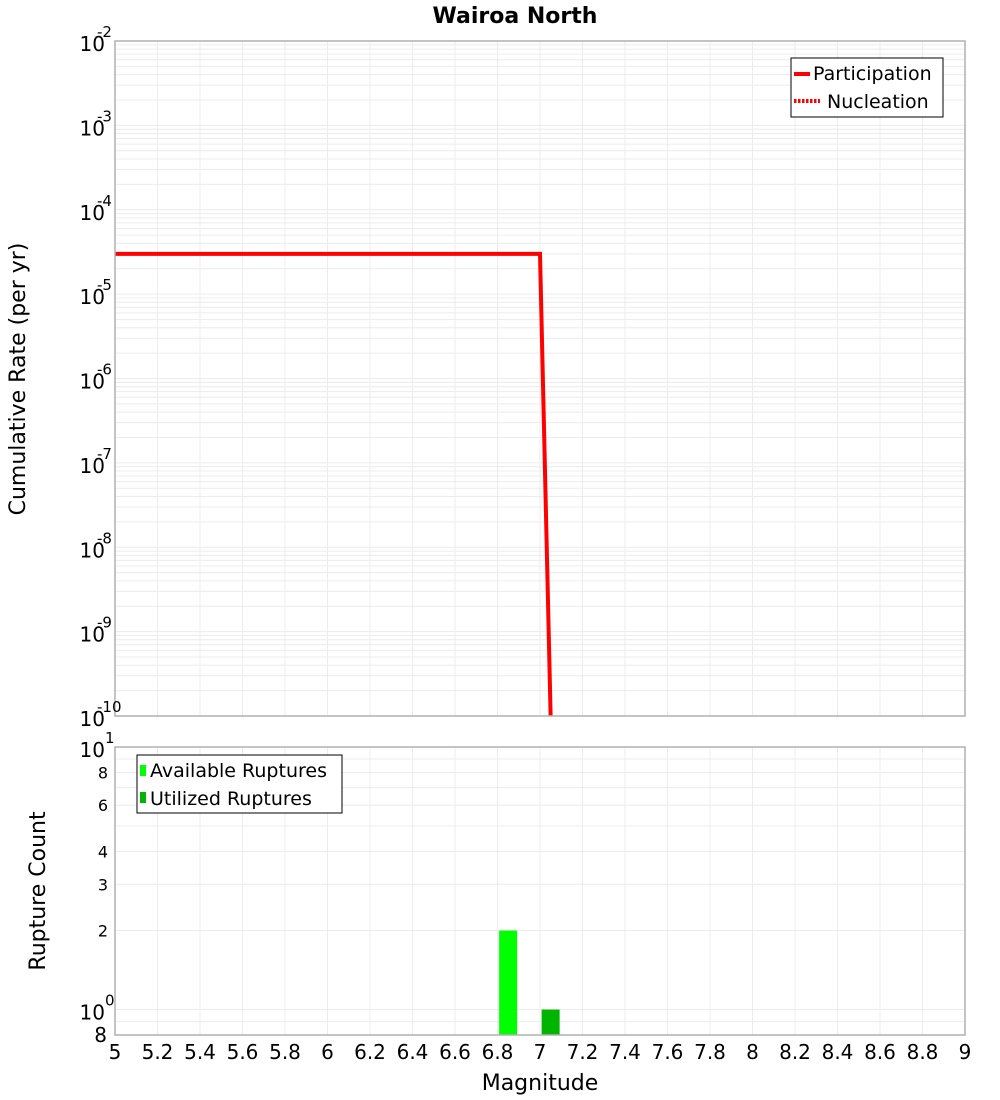 This screenshot has width=1000, height=1100. What do you see at coordinates (143, 770) in the screenshot?
I see `available-swatch-icon` at bounding box center [143, 770].